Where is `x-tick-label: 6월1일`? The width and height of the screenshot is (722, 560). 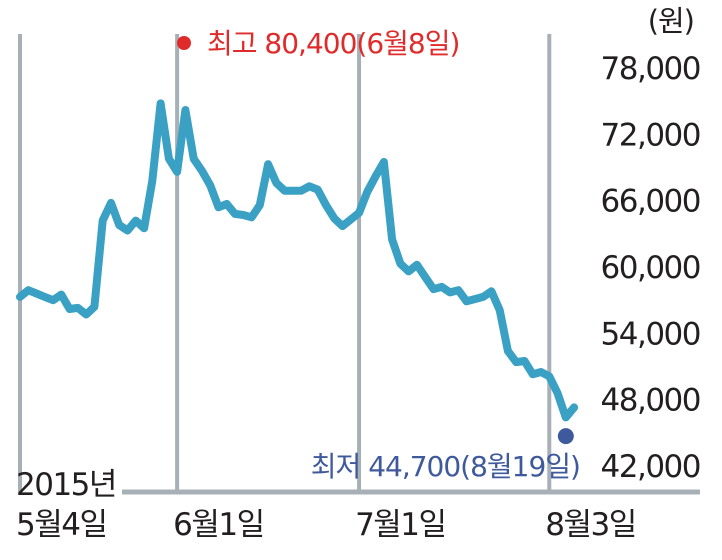
x-tick-label: 6월1일 is located at coordinates (218, 525).